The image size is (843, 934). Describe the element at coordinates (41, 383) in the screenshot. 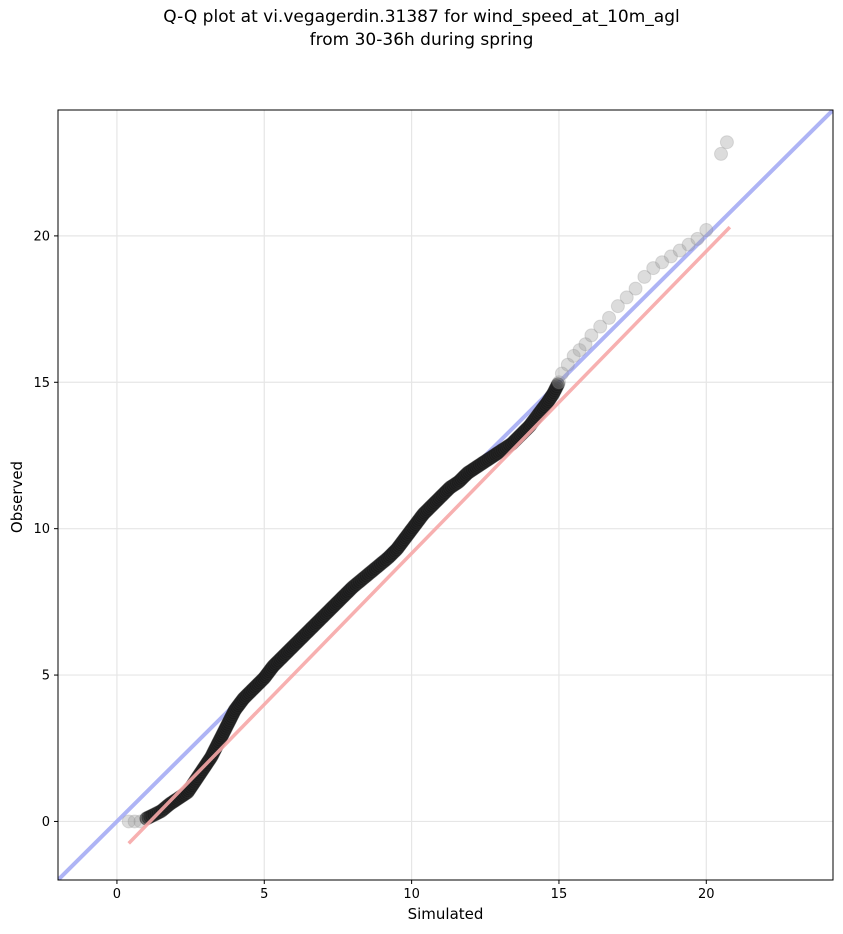

I see `y-tick-label: 15` at that location.